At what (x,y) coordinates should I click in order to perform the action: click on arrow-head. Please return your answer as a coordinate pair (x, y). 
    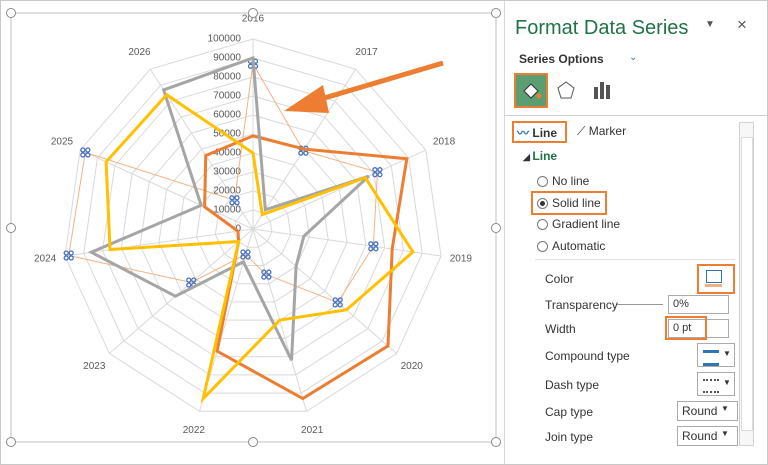
    Looking at the image, I should click on (306, 99).